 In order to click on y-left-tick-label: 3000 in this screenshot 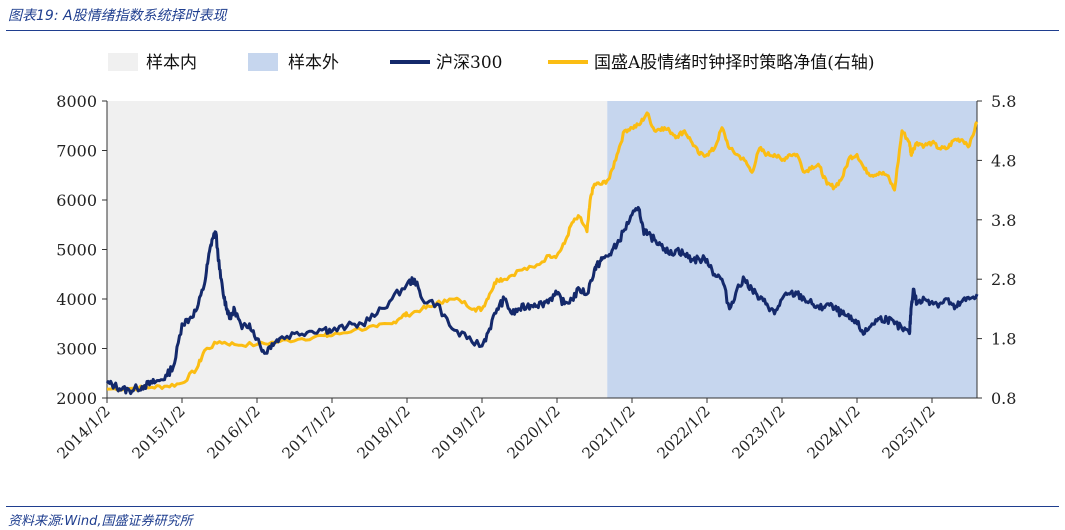, I will do `click(76, 349)`.